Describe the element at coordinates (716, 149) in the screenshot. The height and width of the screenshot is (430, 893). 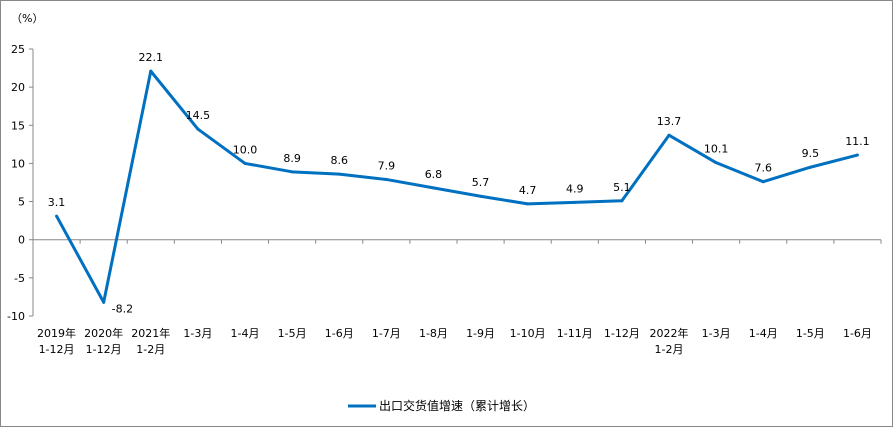
I see `data-label: 10.1` at that location.